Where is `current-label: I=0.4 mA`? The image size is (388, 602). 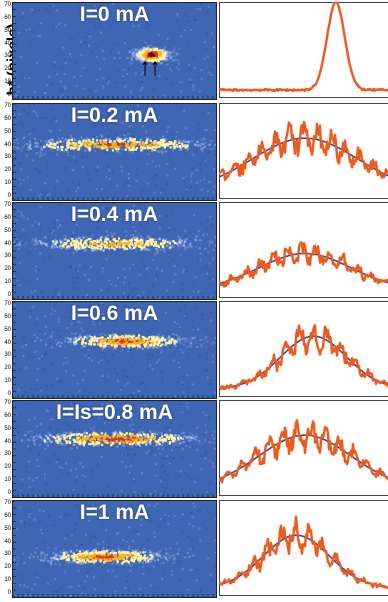 current-label: I=0.4 mA is located at coordinates (114, 214).